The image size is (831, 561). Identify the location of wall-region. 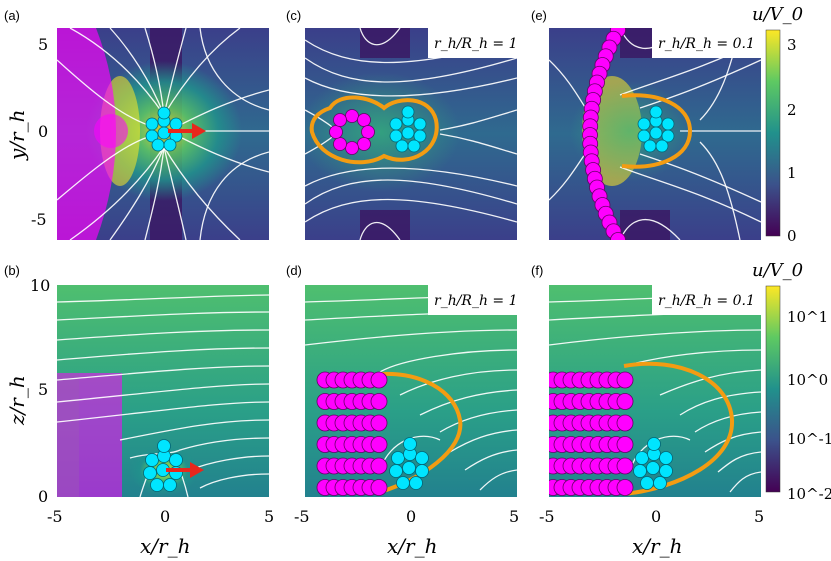
(89, 435).